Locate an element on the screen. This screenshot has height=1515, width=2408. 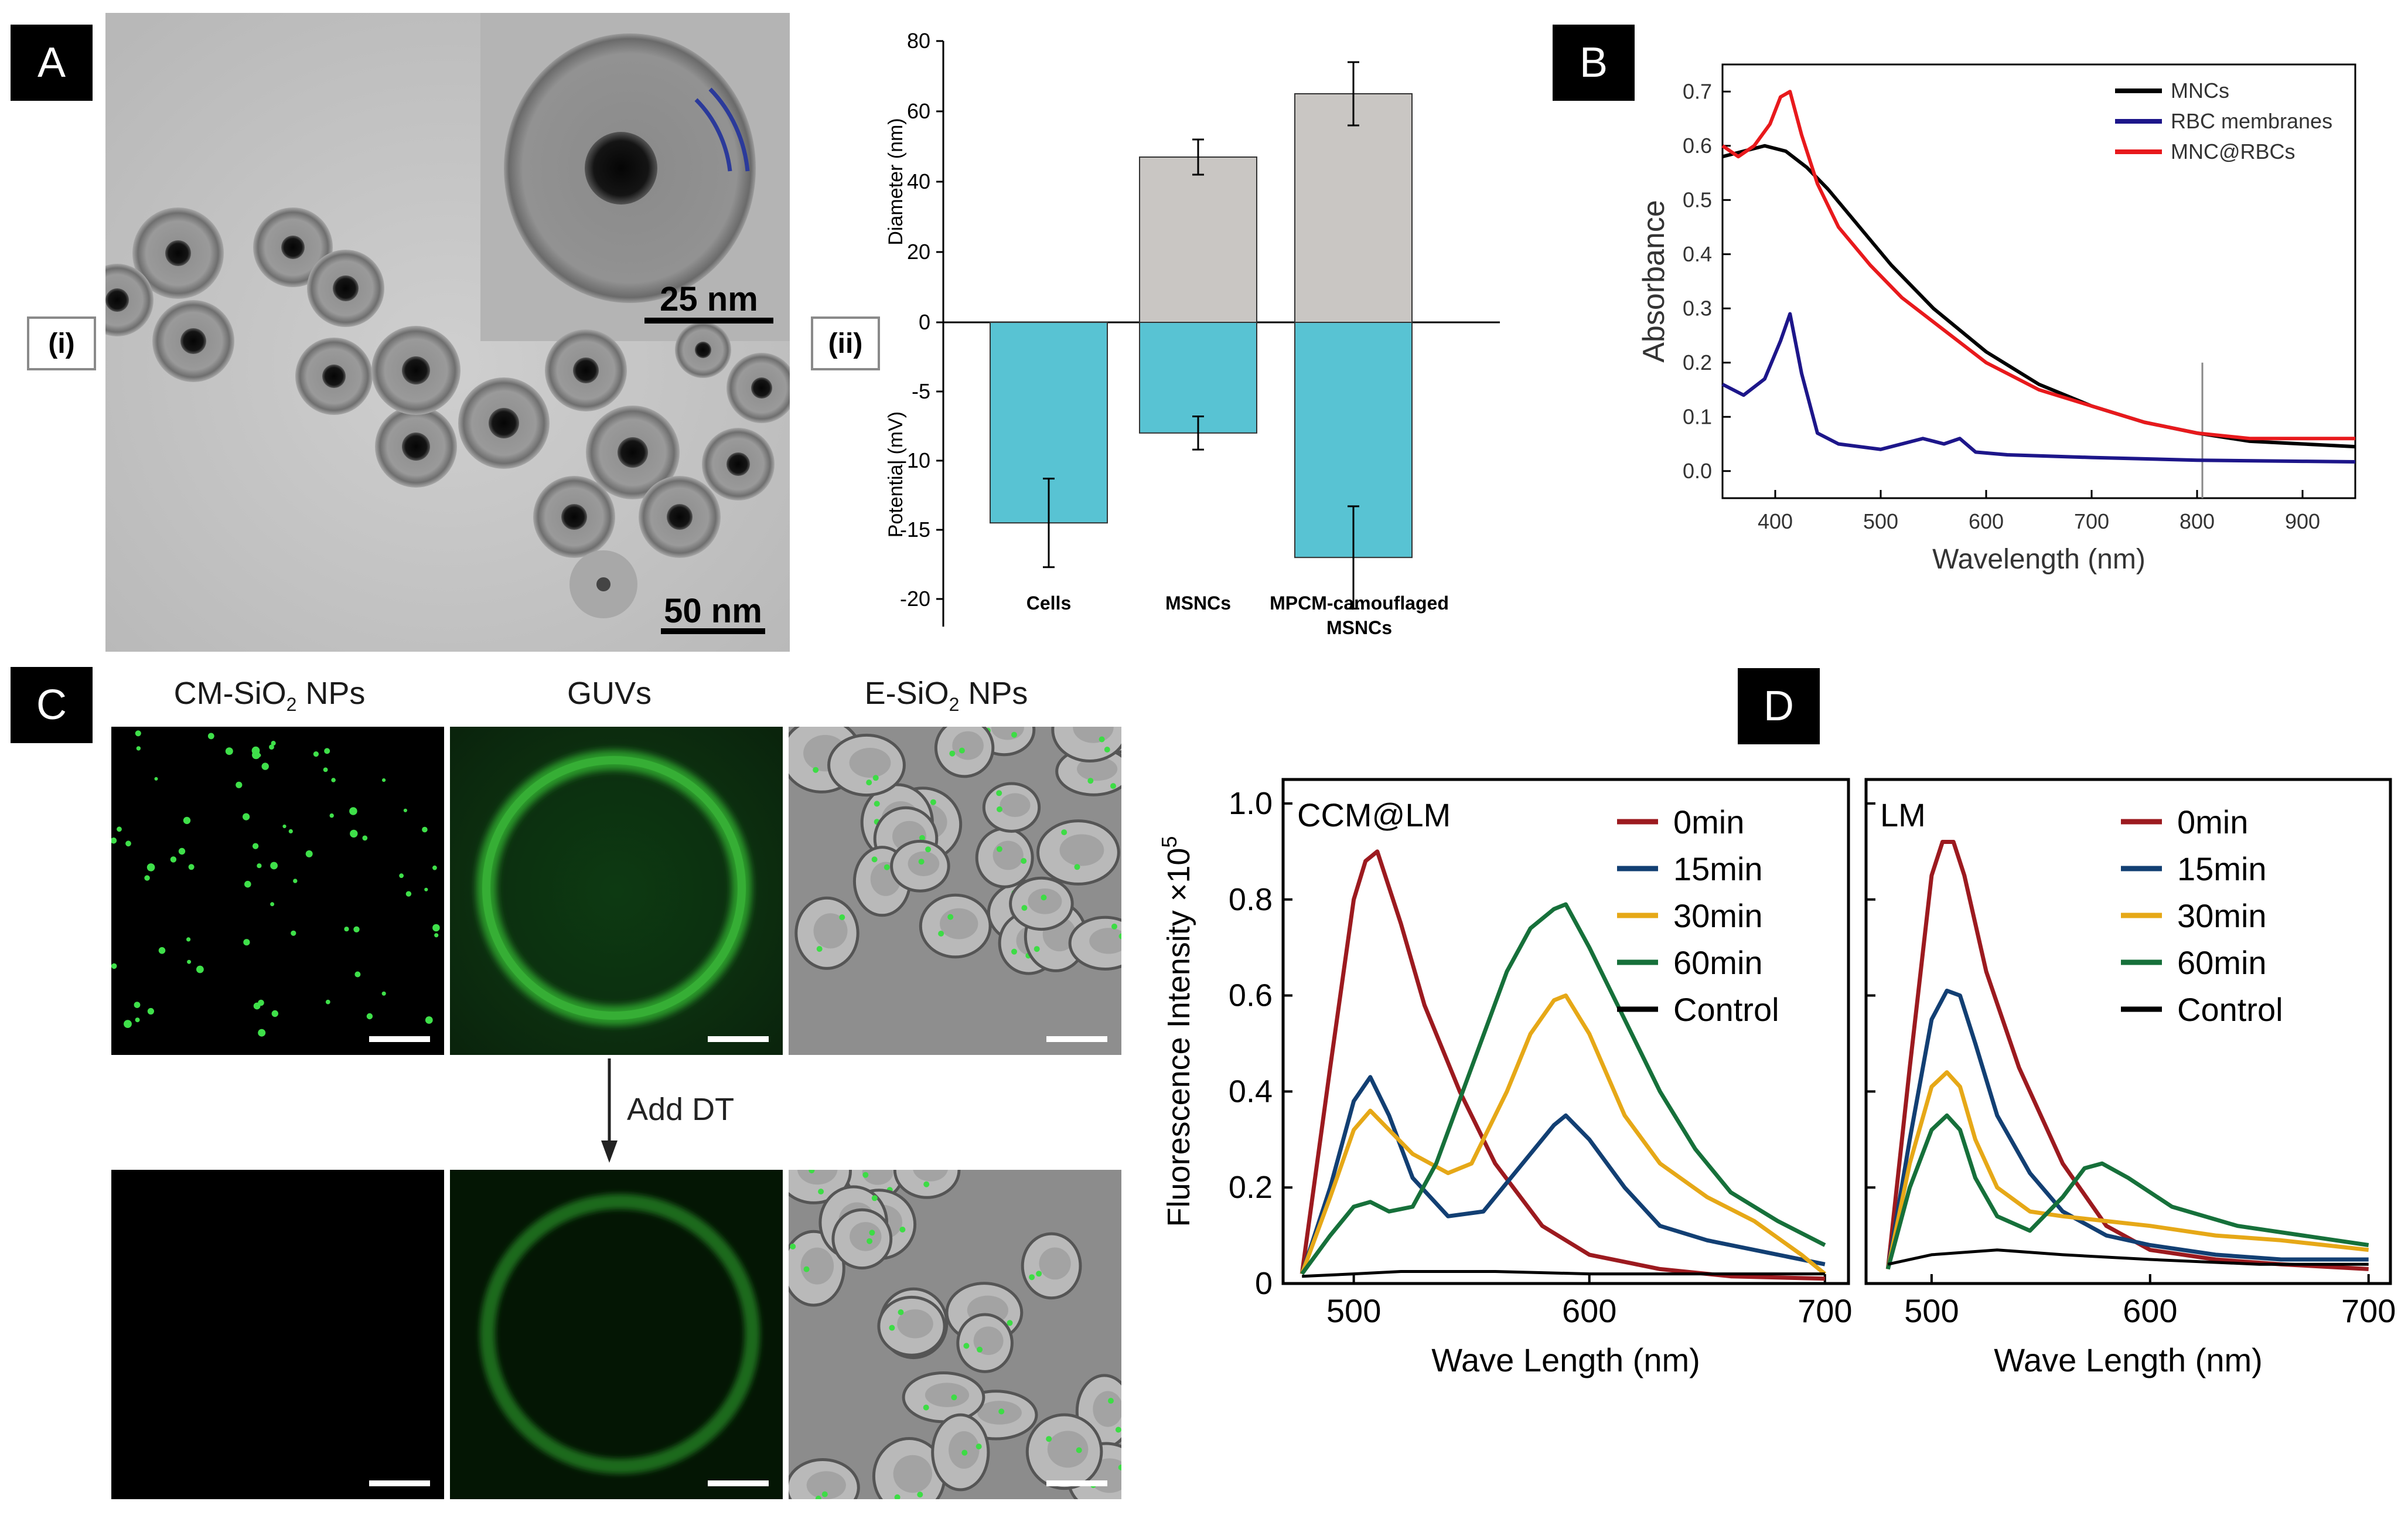
cells is located at coordinates (955, 1334).